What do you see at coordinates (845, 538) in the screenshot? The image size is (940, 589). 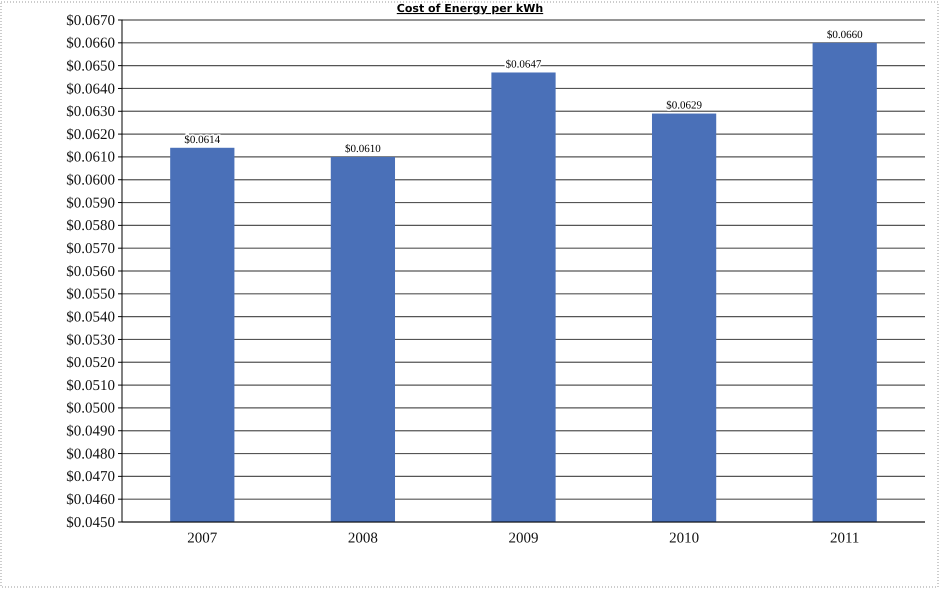 I see `x-tick-label: 2011` at bounding box center [845, 538].